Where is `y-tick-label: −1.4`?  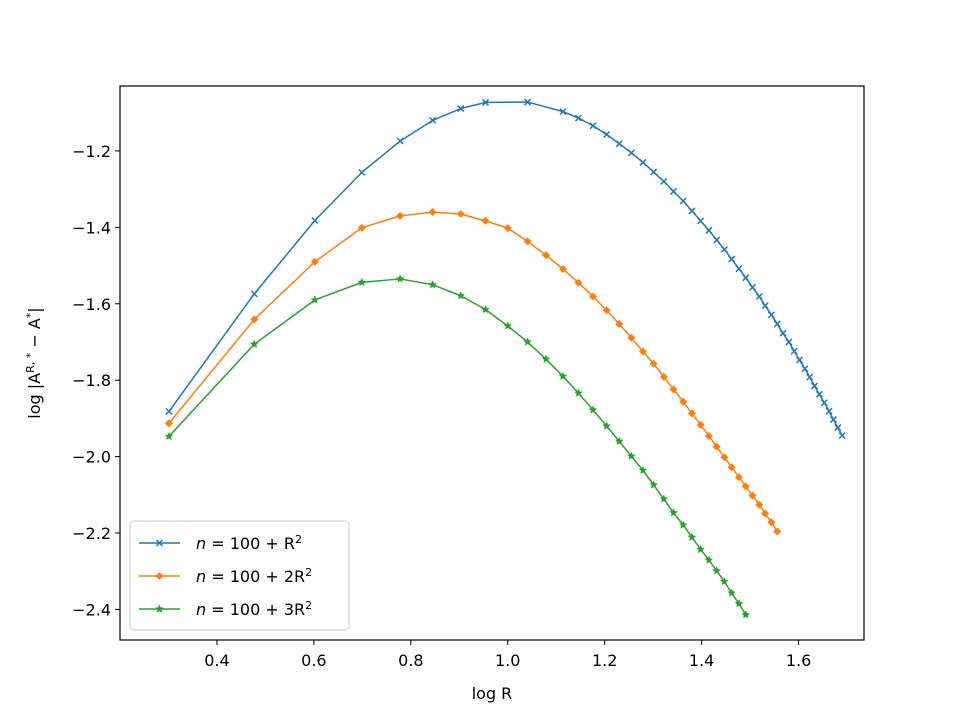 y-tick-label: −1.4 is located at coordinates (91, 227).